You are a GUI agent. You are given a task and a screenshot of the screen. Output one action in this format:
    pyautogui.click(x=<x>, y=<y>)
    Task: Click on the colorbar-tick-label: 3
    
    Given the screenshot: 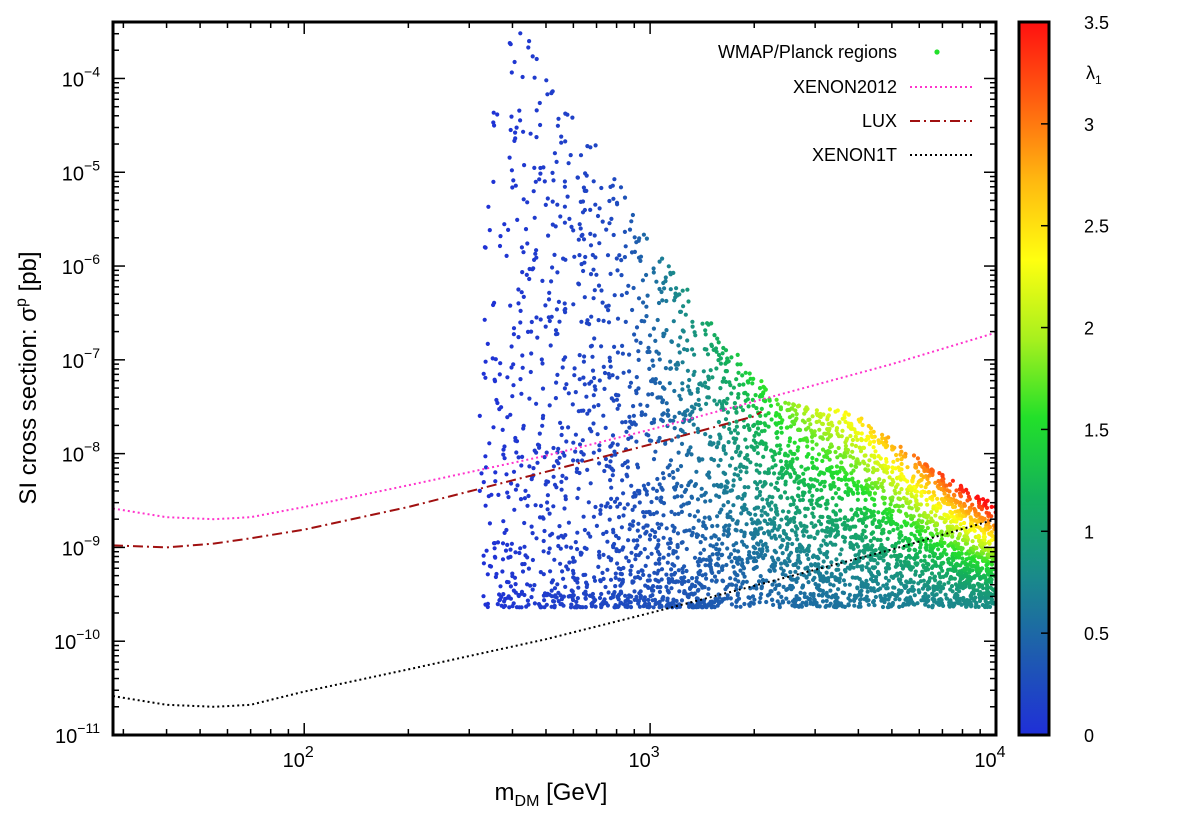 What is the action you would take?
    pyautogui.click(x=1089, y=125)
    